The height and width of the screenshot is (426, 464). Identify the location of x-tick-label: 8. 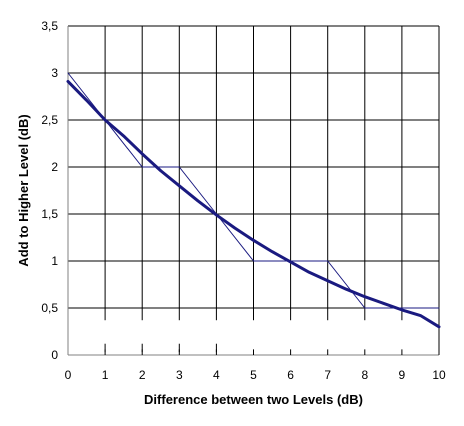
(364, 375).